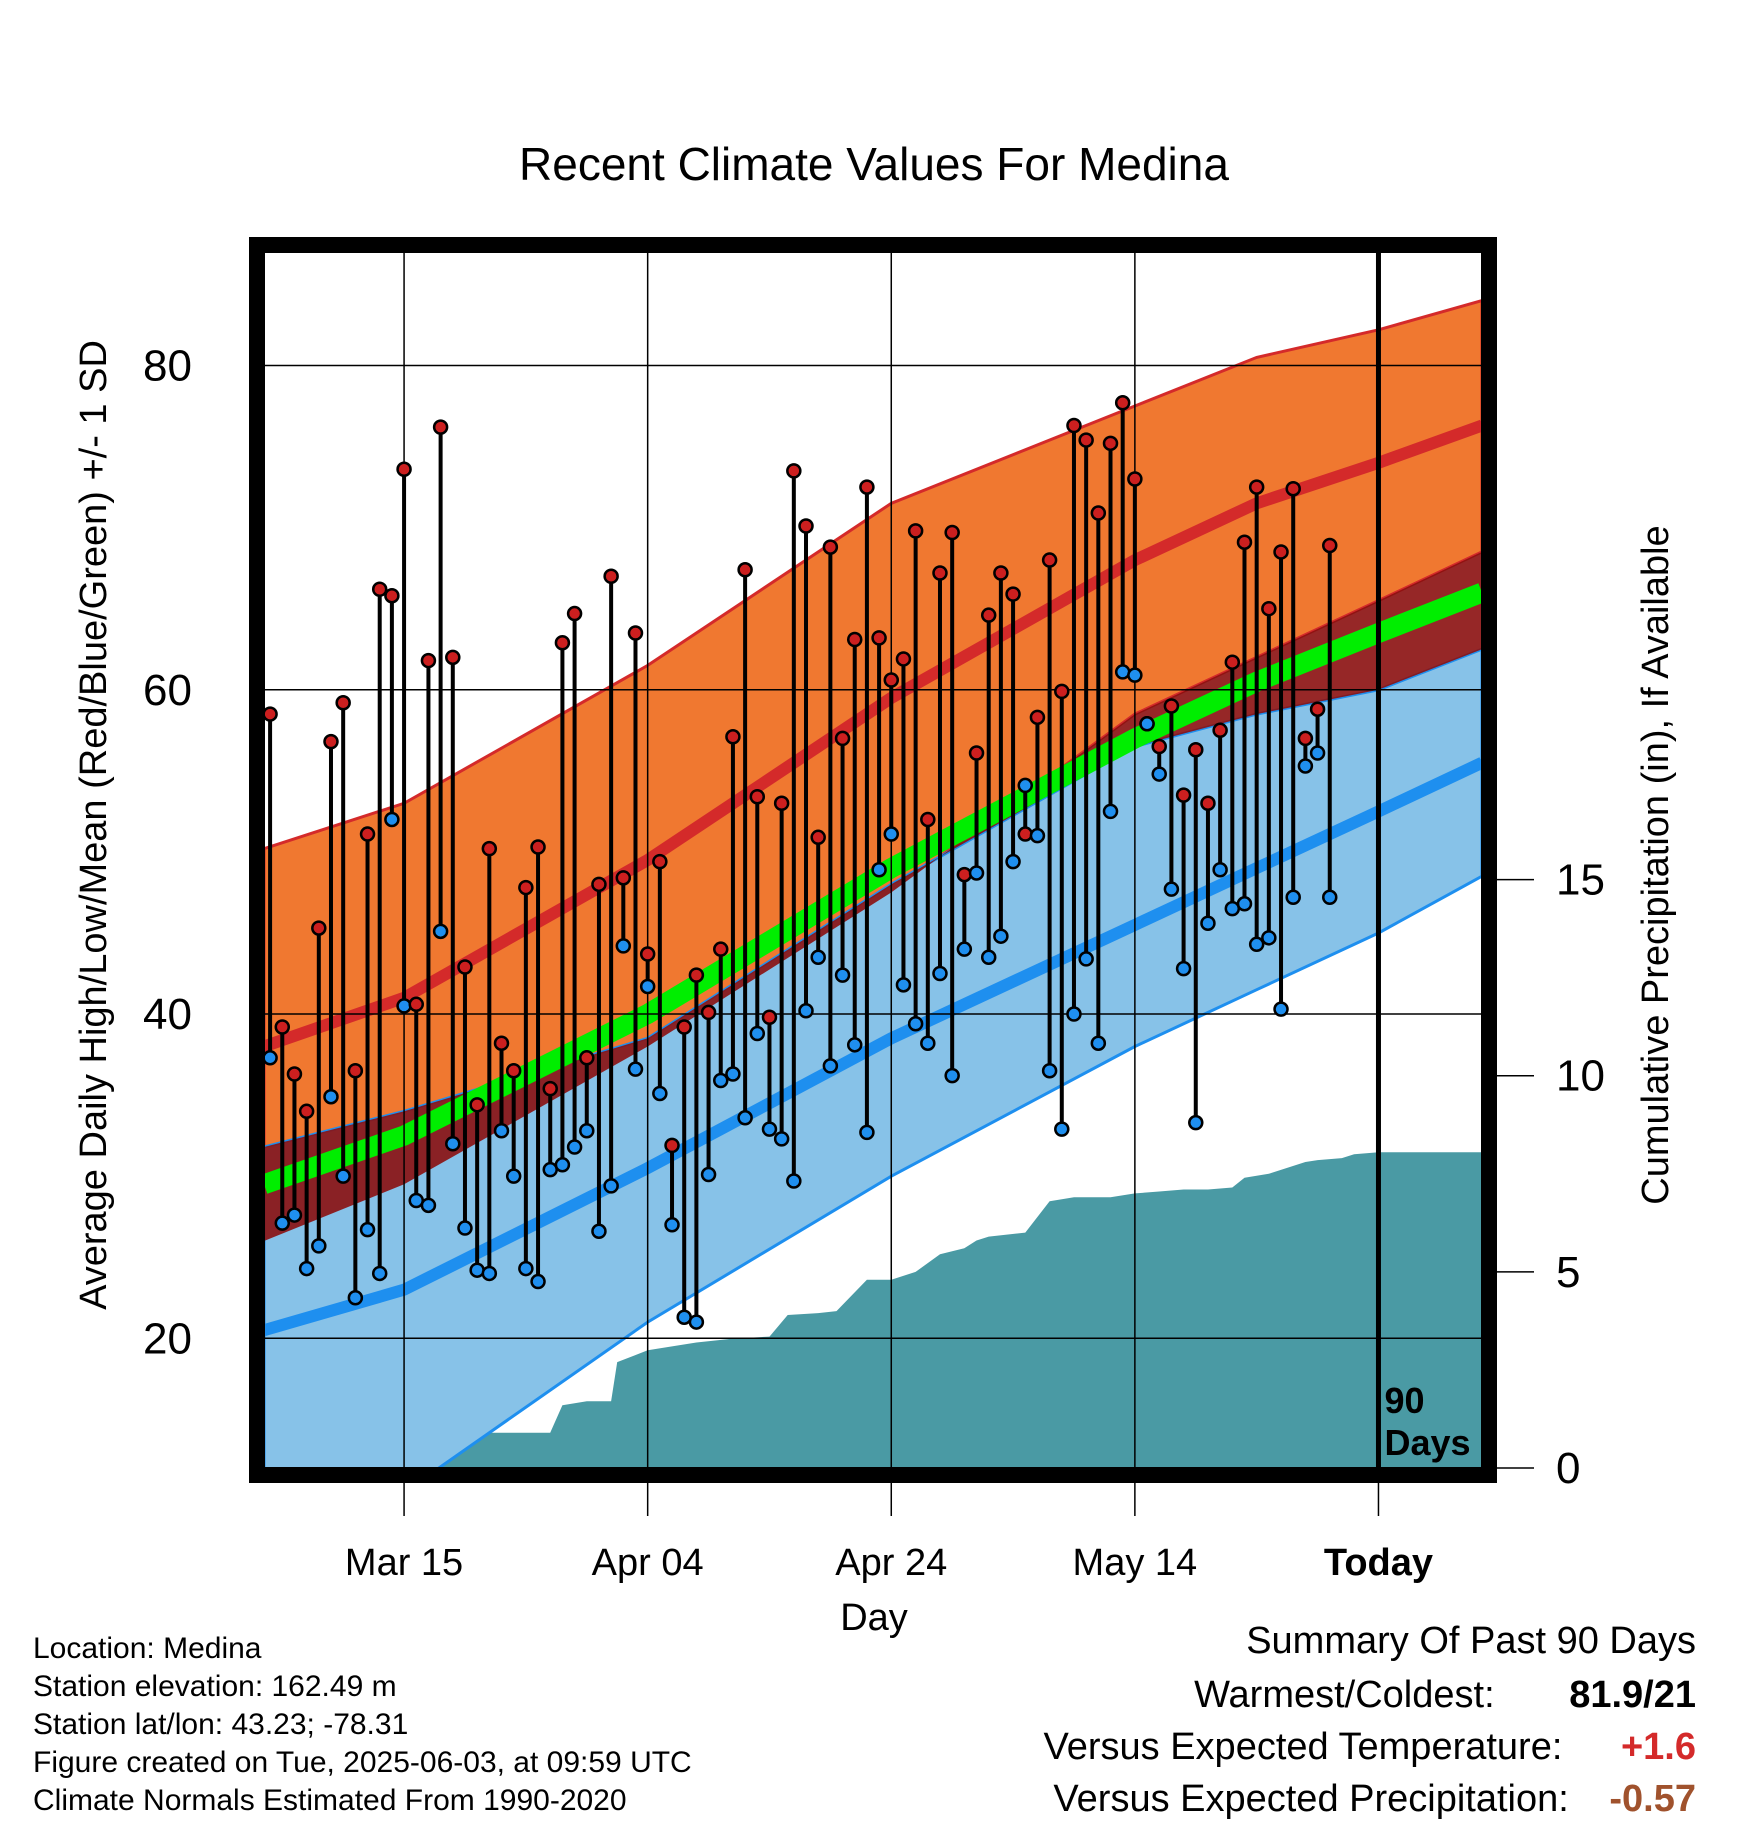  What do you see at coordinates (1369, 1747) in the screenshot?
I see `summary-temp-row: Versus Expected Temperature: +1.6` at bounding box center [1369, 1747].